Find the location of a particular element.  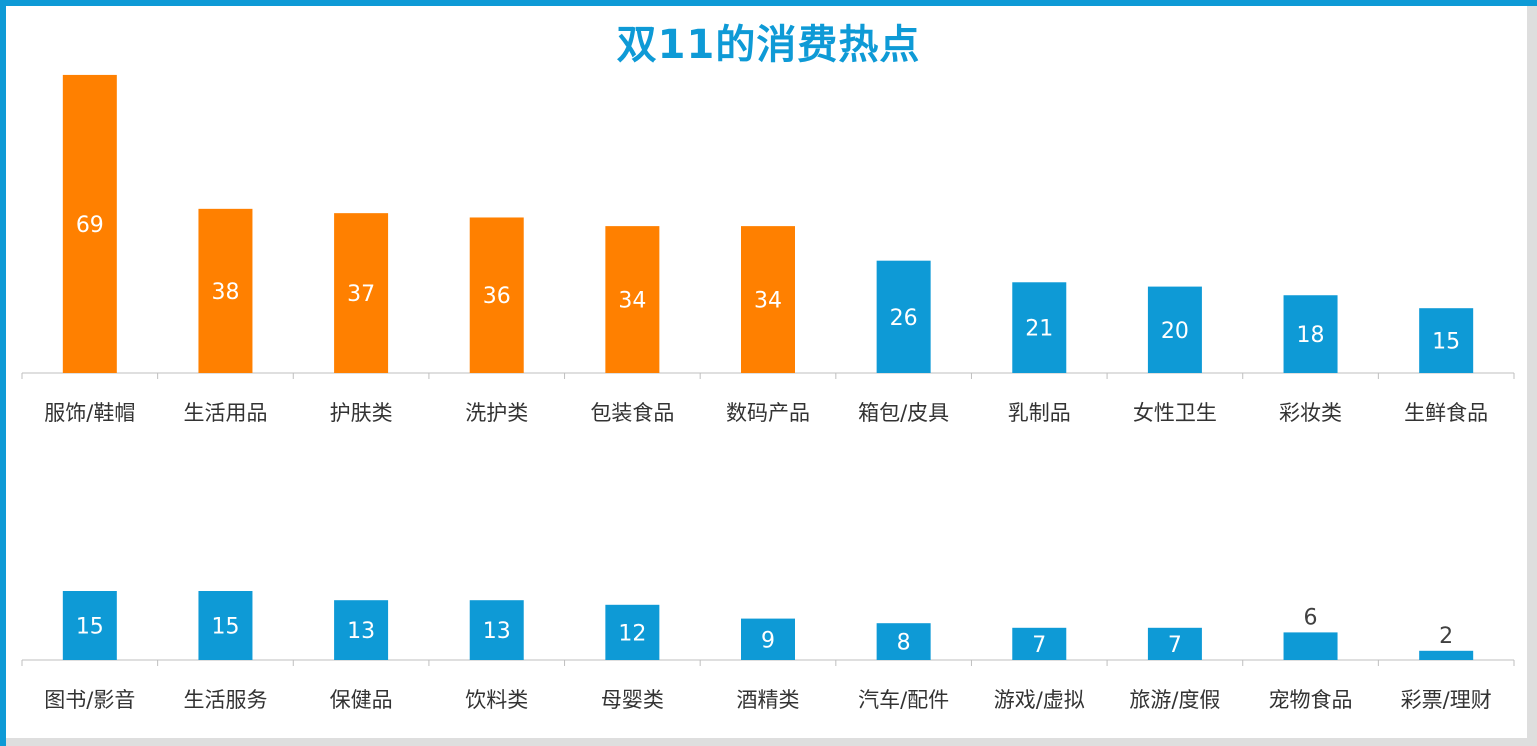

category-label: 乳制品 is located at coordinates (1039, 413).